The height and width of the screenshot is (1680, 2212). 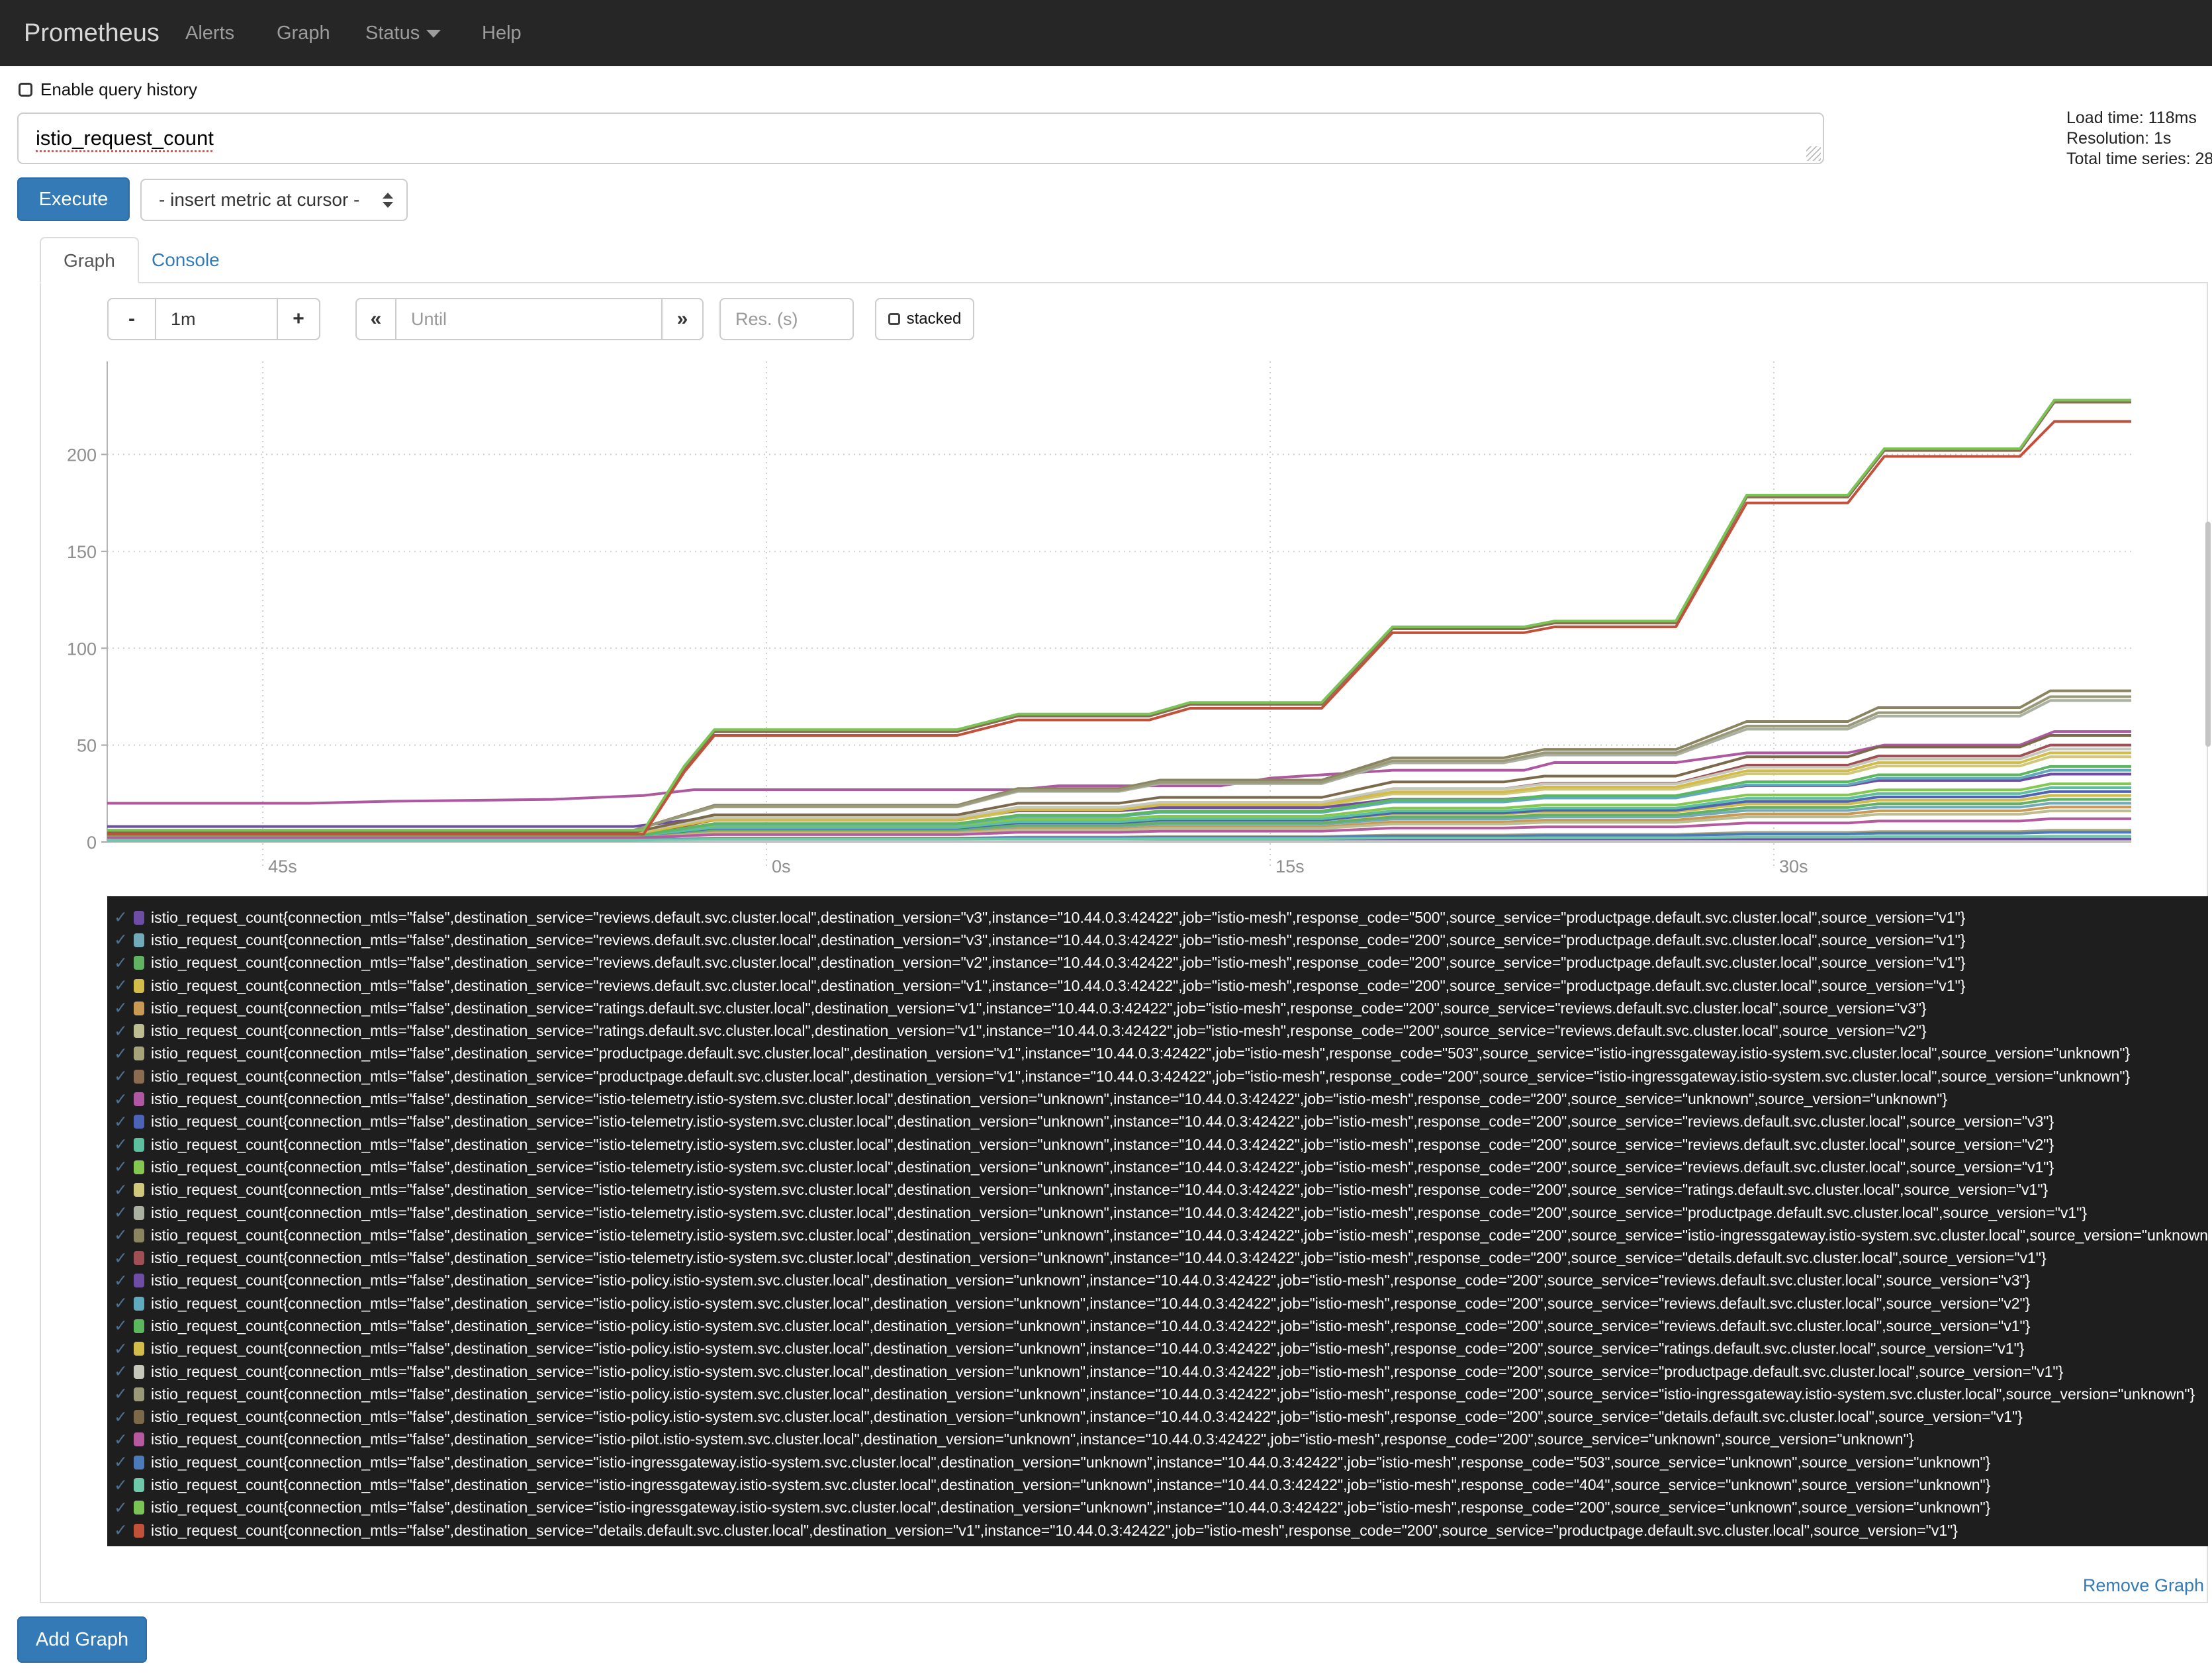 I want to click on enable-query-history: Enable query history, so click(x=108, y=89).